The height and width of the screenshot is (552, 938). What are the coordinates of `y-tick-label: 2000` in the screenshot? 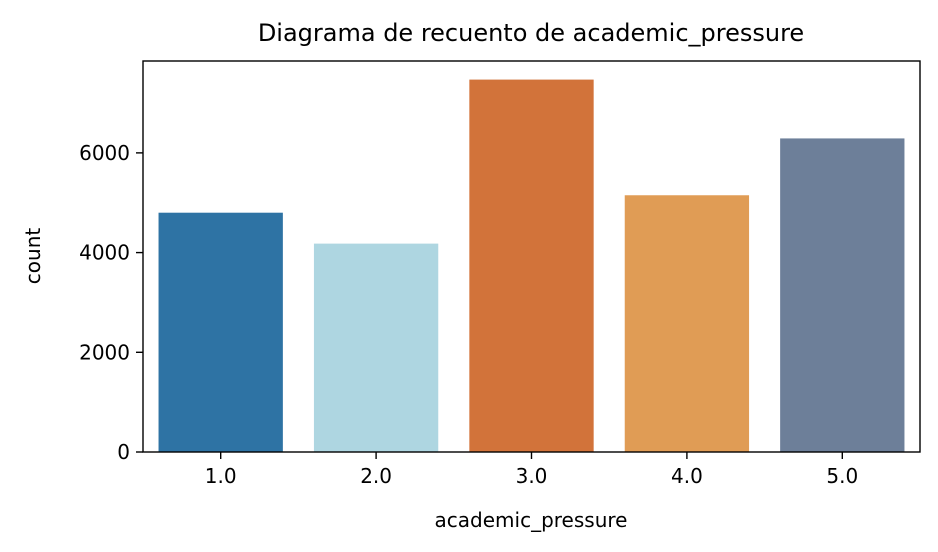 It's located at (104, 352).